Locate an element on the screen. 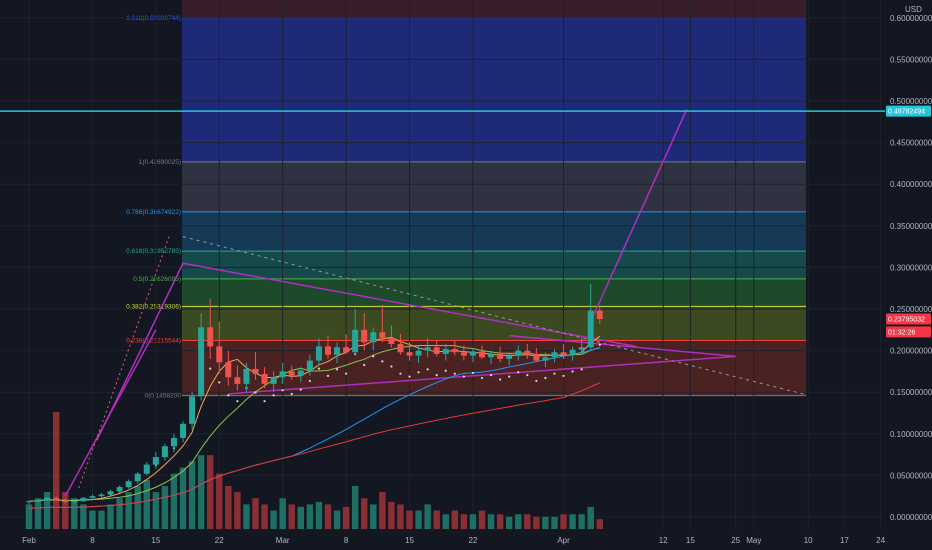 The height and width of the screenshot is (550, 932). fib-zone-0.236 is located at coordinates (494, 368).